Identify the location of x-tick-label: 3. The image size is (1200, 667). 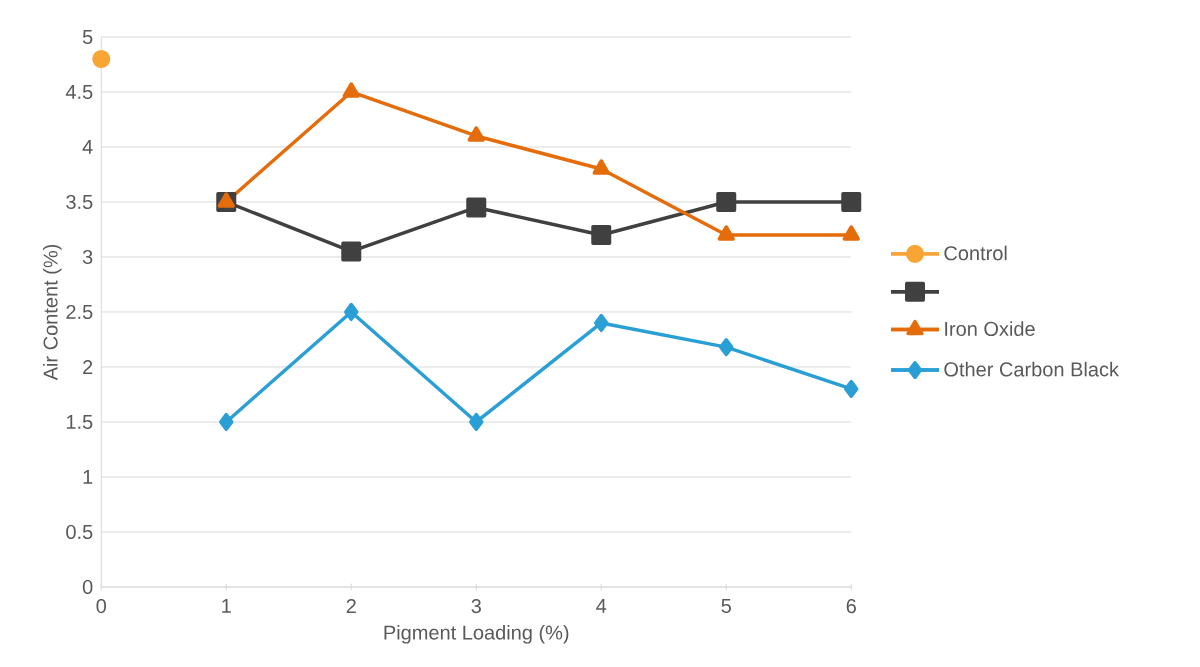
(476, 606).